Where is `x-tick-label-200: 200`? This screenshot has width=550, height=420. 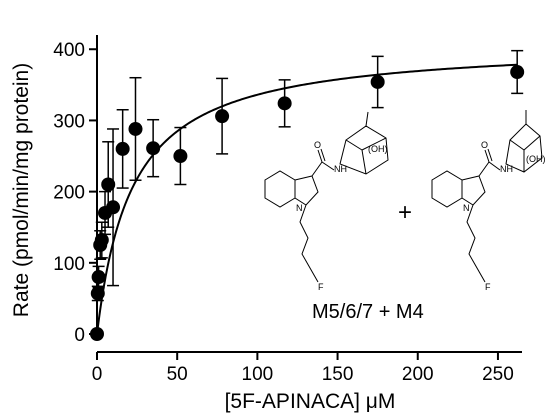 x-tick-label-200: 200 is located at coordinates (418, 374).